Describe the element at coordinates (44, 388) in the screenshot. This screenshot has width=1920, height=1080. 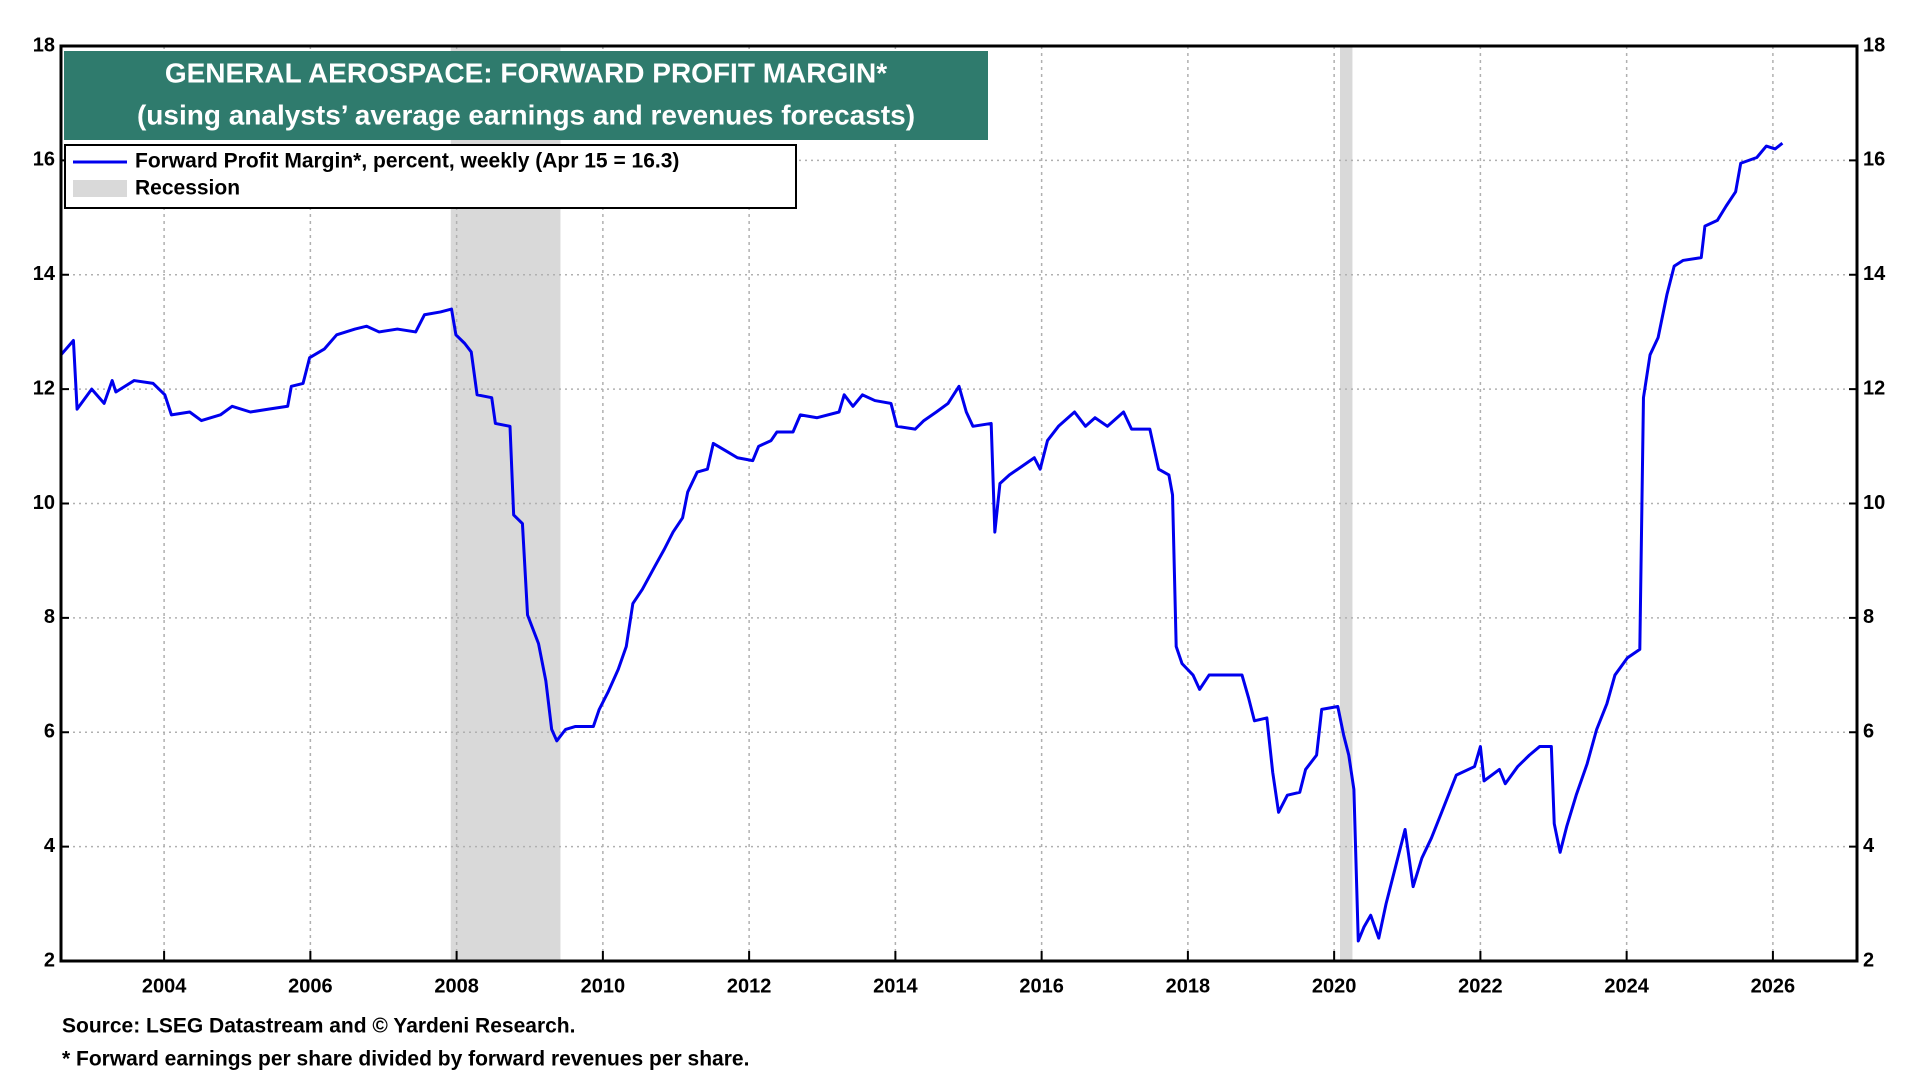
I see `y-tick-label: 12` at that location.